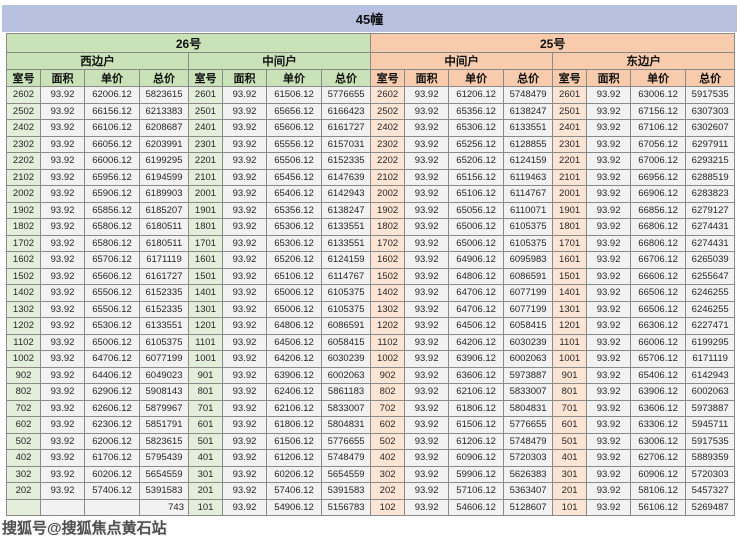 The image size is (740, 545). Describe the element at coordinates (570, 293) in the screenshot. I see `room-cell: 1401` at that location.